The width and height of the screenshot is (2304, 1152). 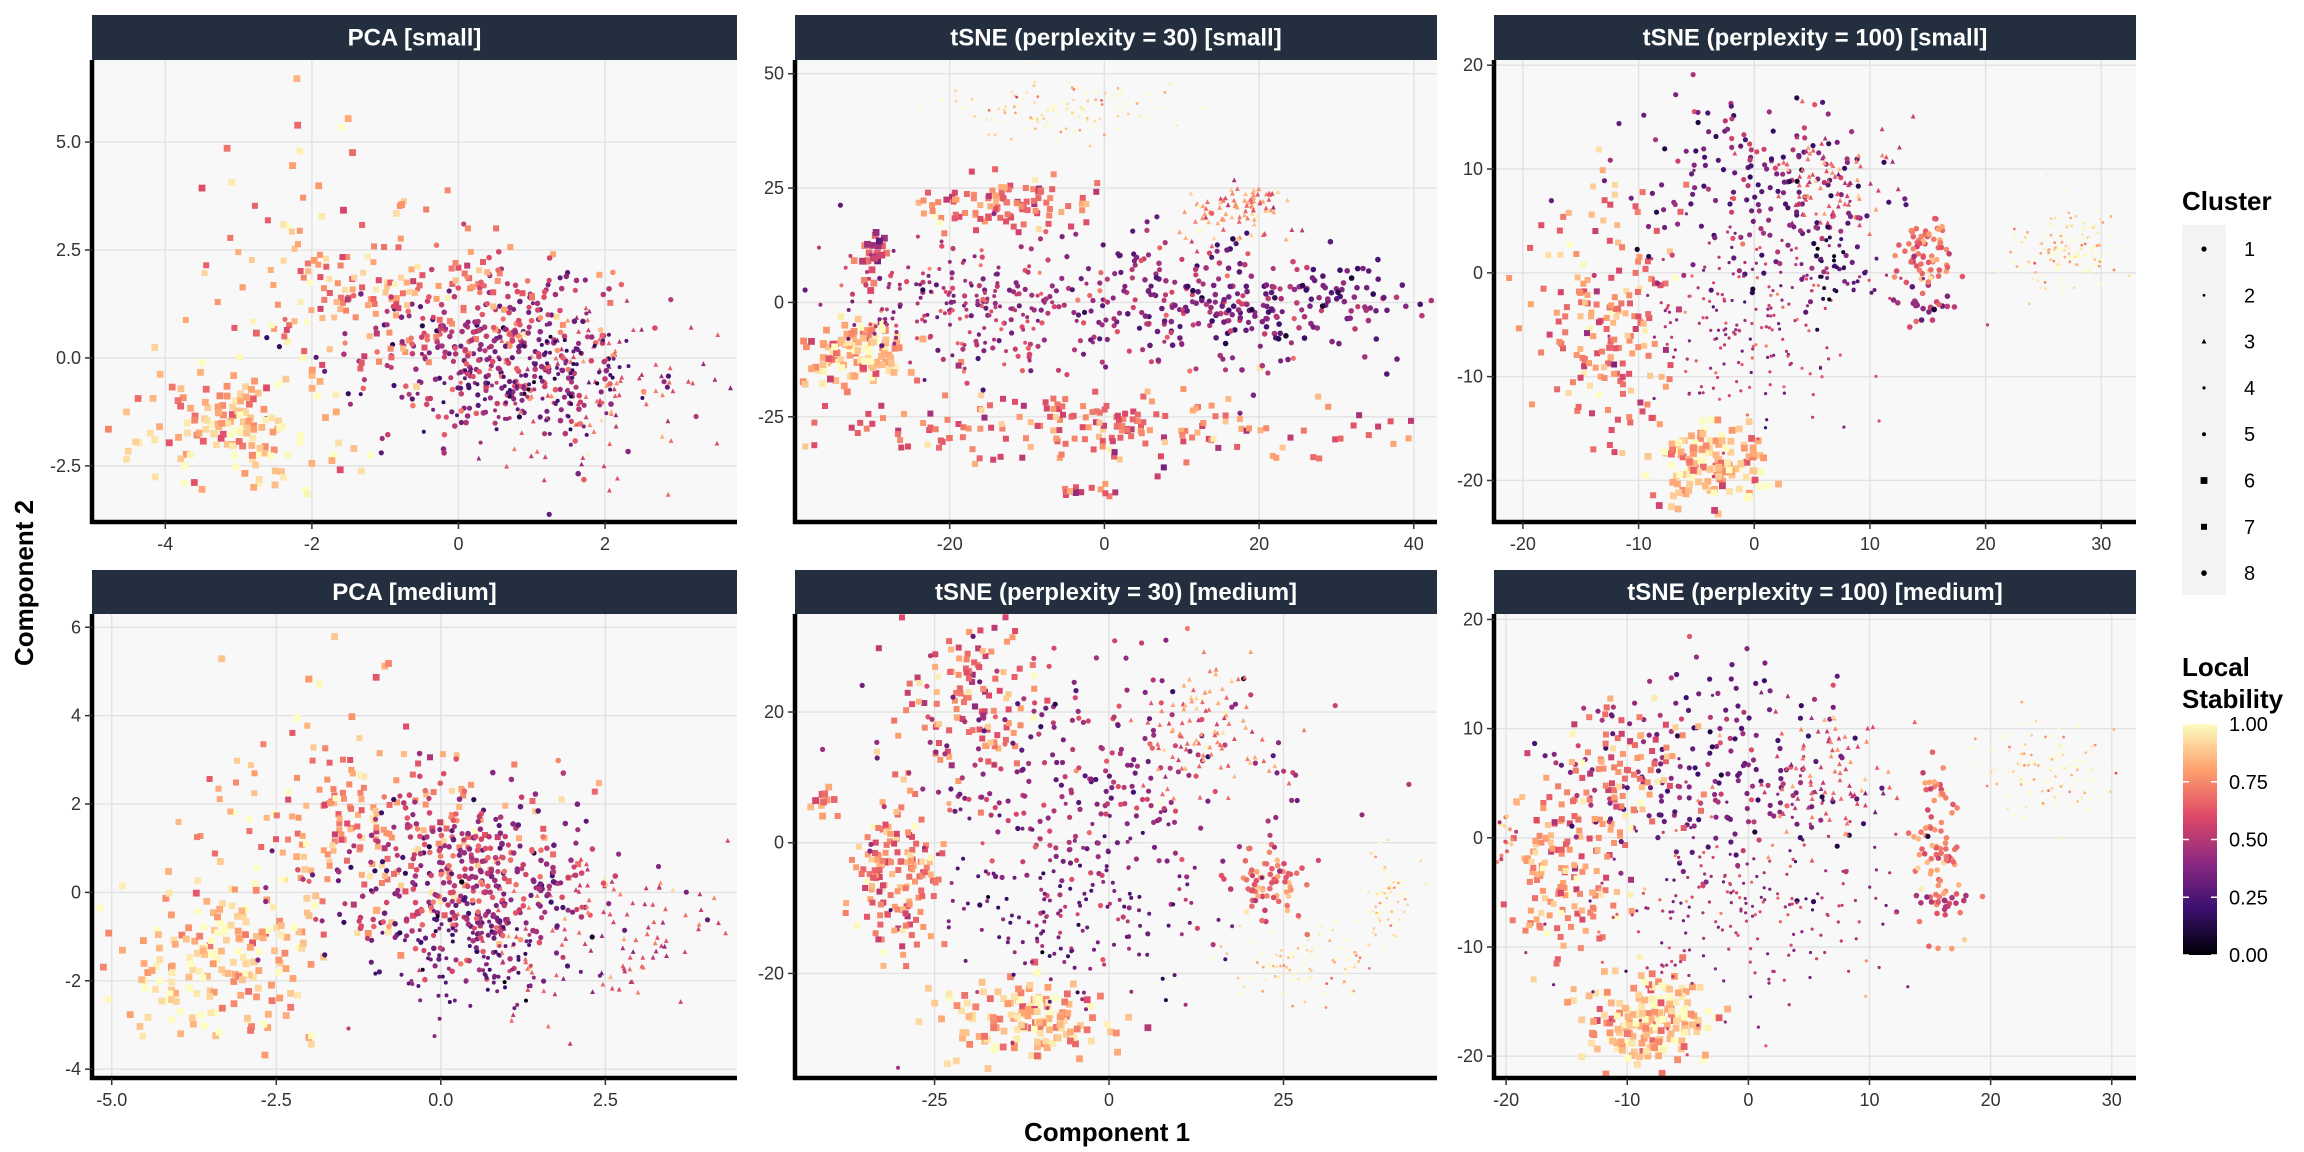 I want to click on x-tick-label: -2.5, so click(x=276, y=1100).